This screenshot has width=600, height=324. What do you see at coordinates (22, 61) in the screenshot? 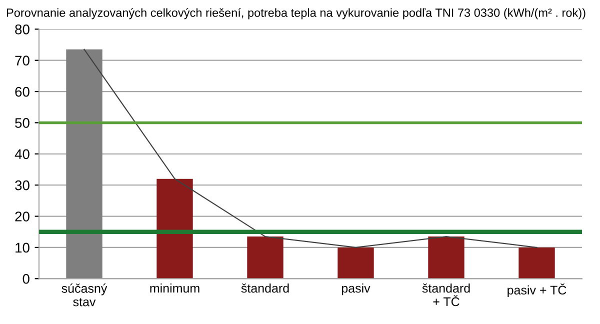
I see `y-tick-label: 70` at bounding box center [22, 61].